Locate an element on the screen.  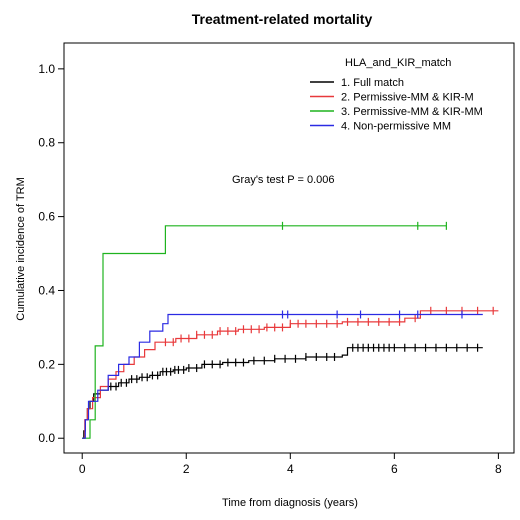
legend-item: 3. Permissive-MM & KIR-MM is located at coordinates (396, 112).